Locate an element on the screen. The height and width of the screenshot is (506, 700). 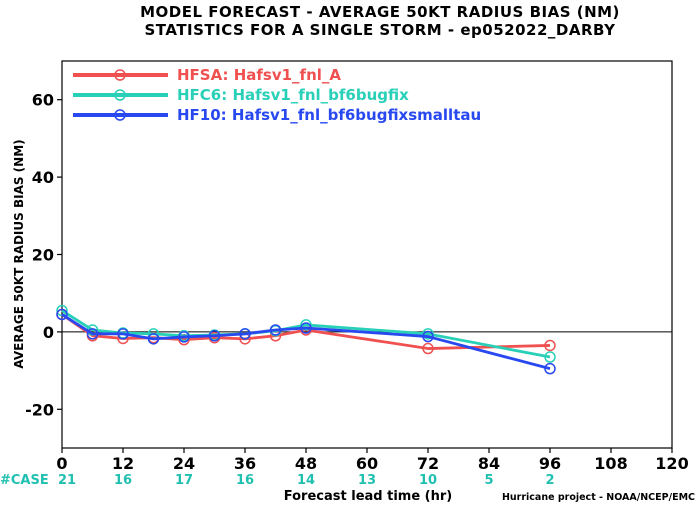
y-axis-label: AVERAGE 50KT RADIUS BIAS (NM) is located at coordinates (19, 253).